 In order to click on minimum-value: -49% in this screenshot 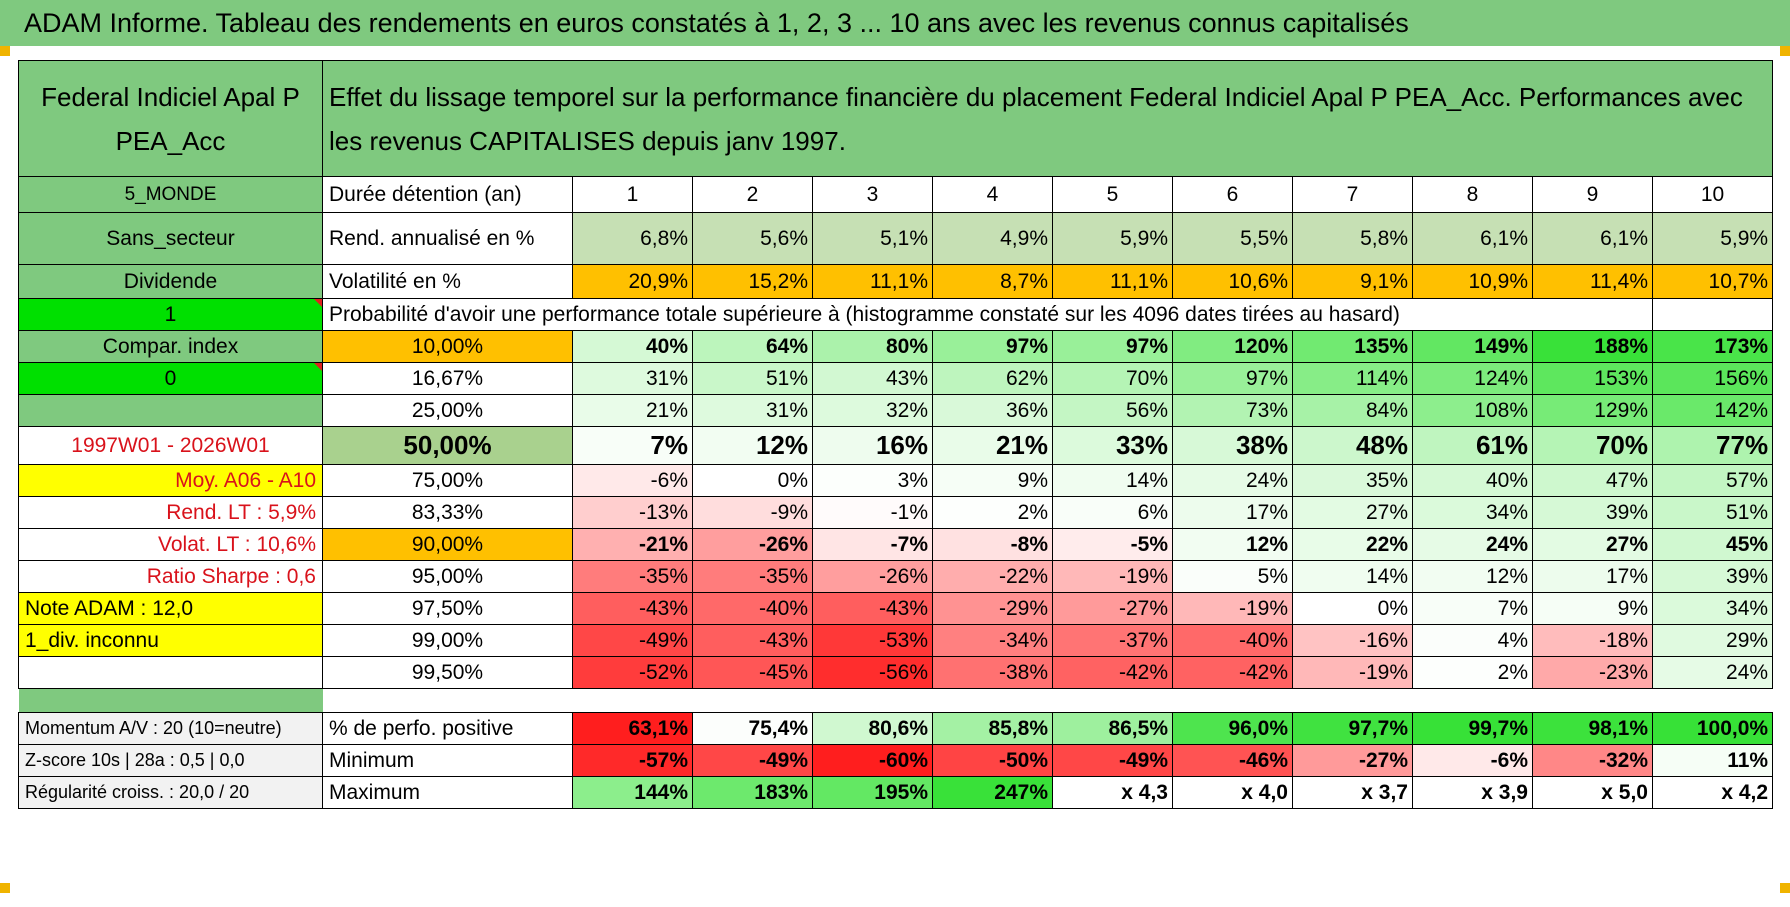, I will do `click(752, 760)`.